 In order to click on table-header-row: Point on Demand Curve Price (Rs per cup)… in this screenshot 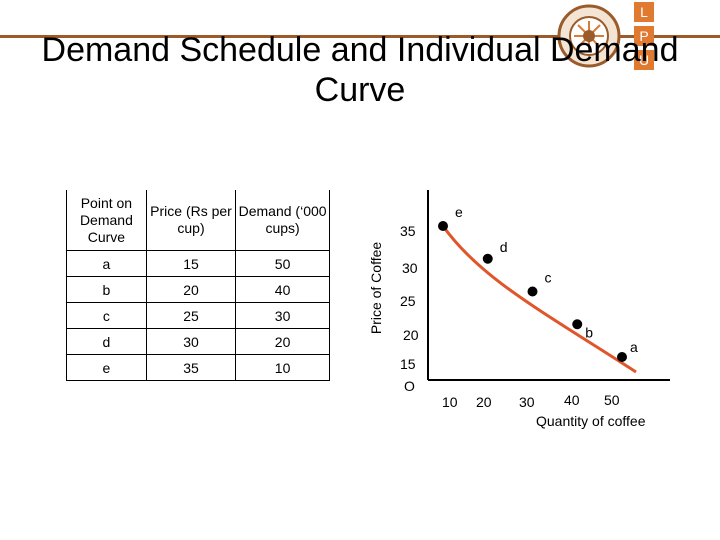, I will do `click(198, 220)`.